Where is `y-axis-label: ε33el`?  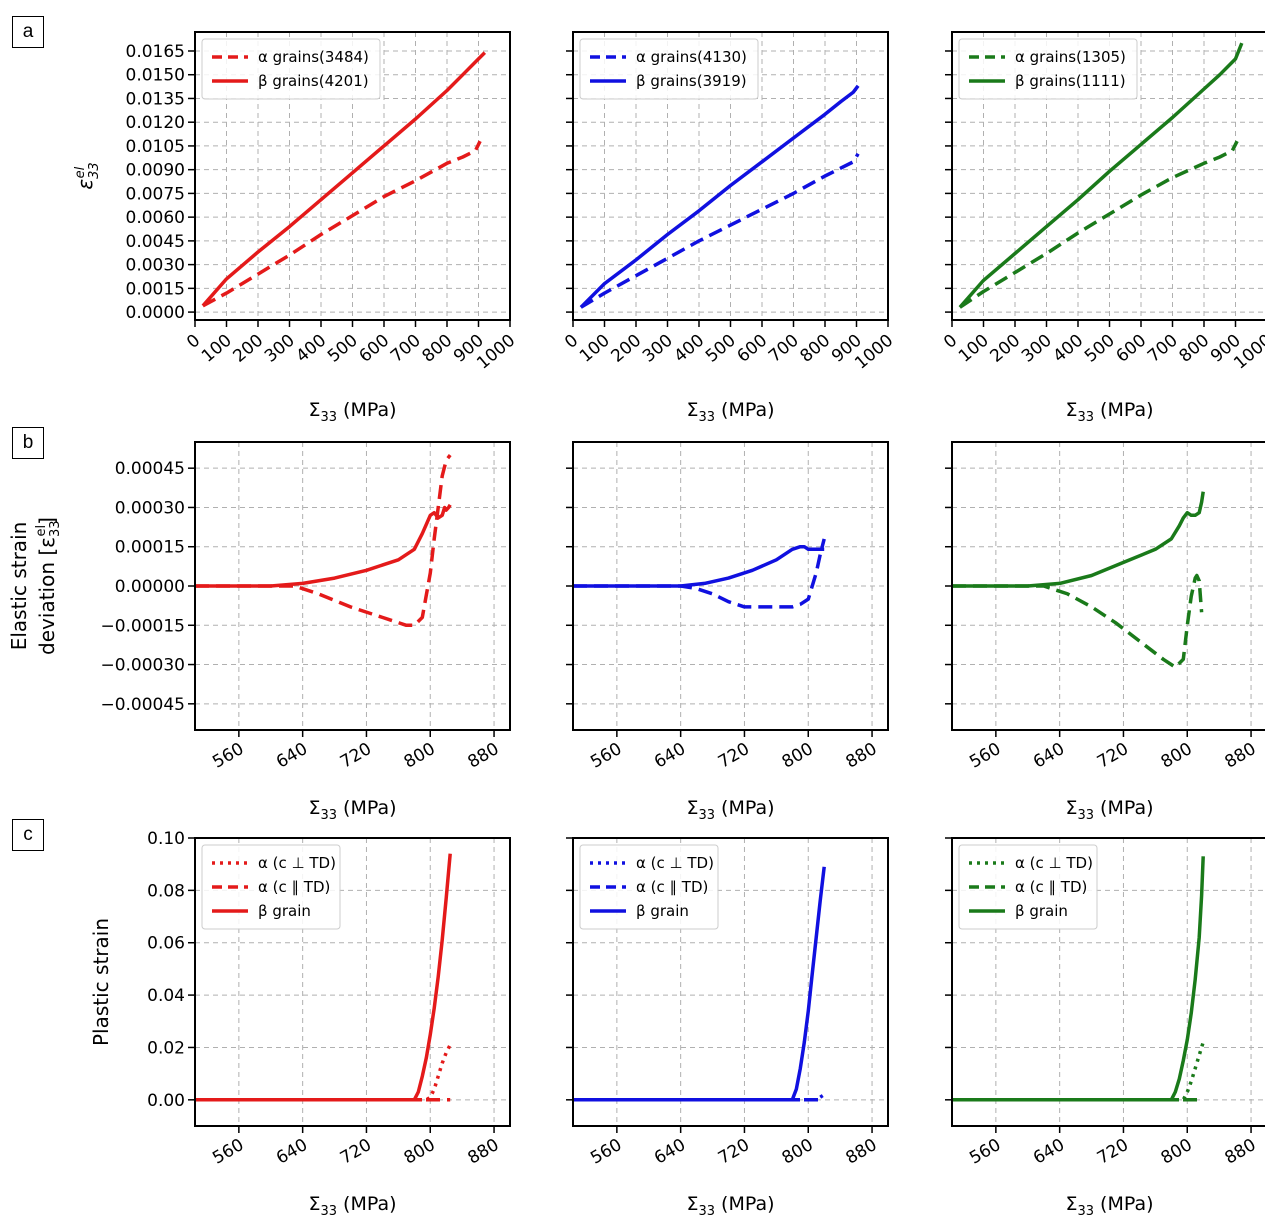 y-axis-label: ε33el is located at coordinates (87, 175).